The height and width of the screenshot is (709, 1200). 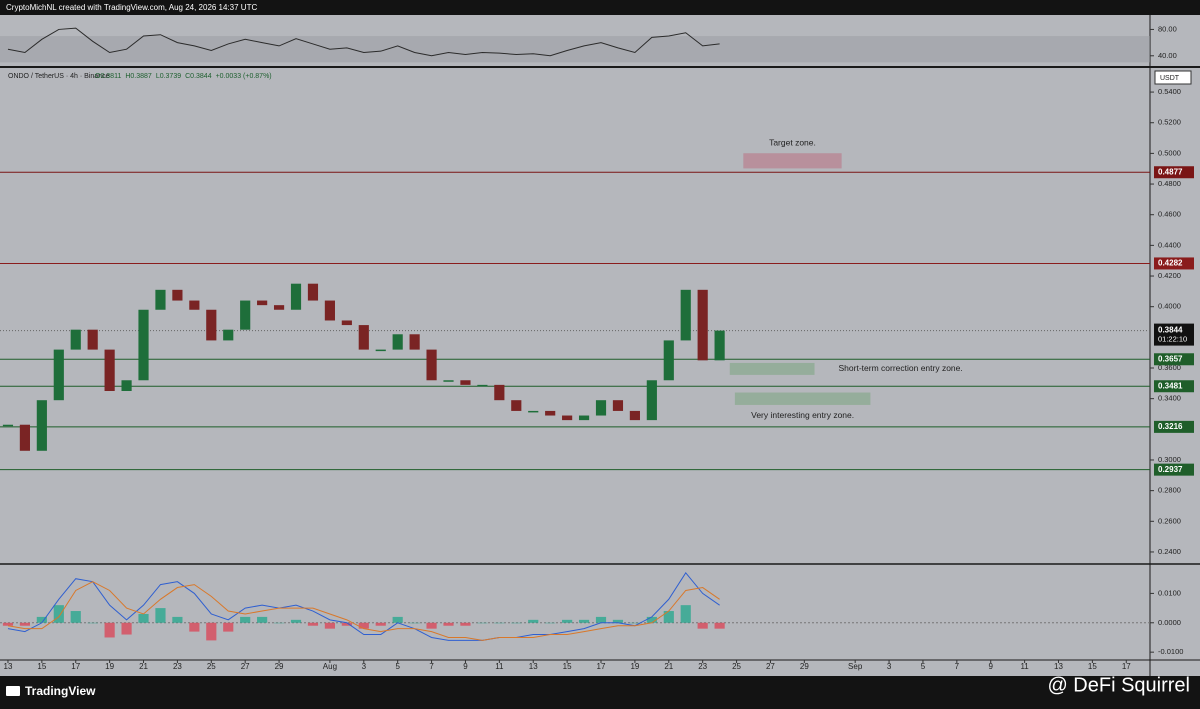 I want to click on x-tick-label: 3, so click(x=364, y=666).